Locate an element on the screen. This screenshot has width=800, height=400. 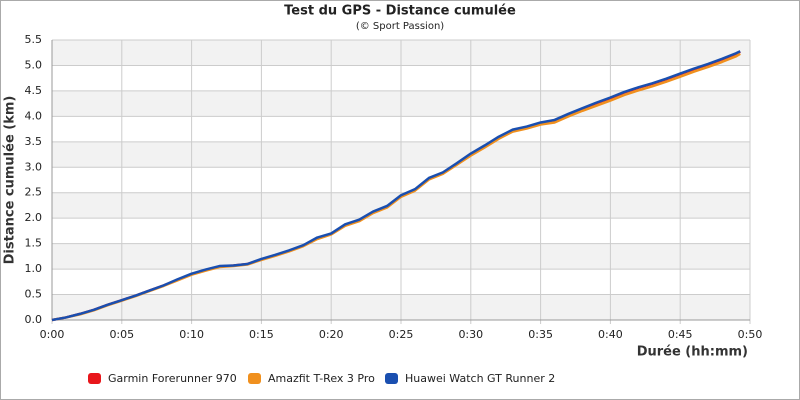
x-tick-label: 0:15 is located at coordinates (261, 334).